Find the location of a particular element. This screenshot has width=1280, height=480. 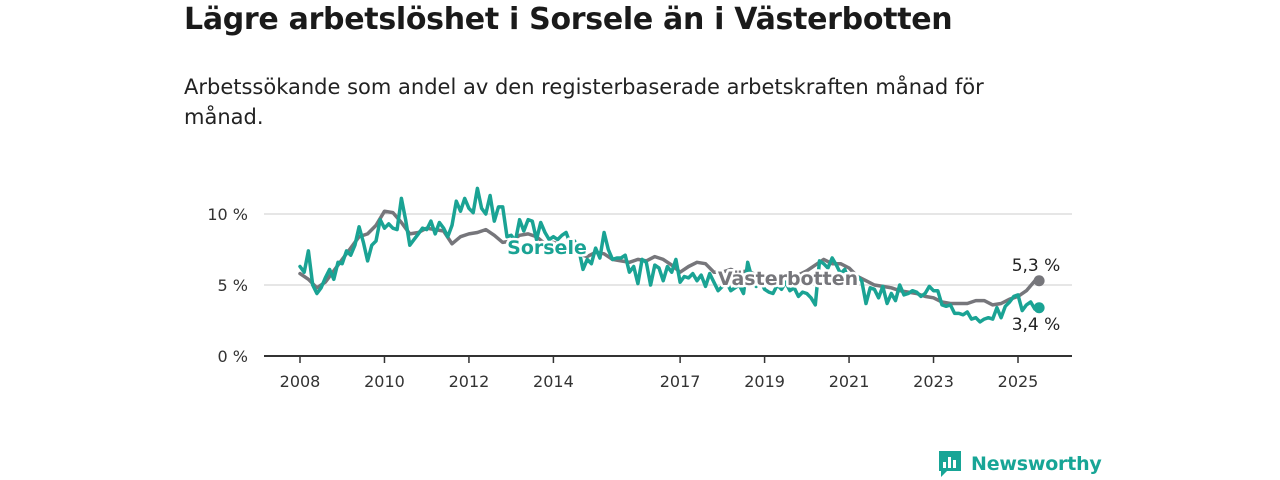

end-value-vasterbotten: 5,3 % is located at coordinates (1036, 266).